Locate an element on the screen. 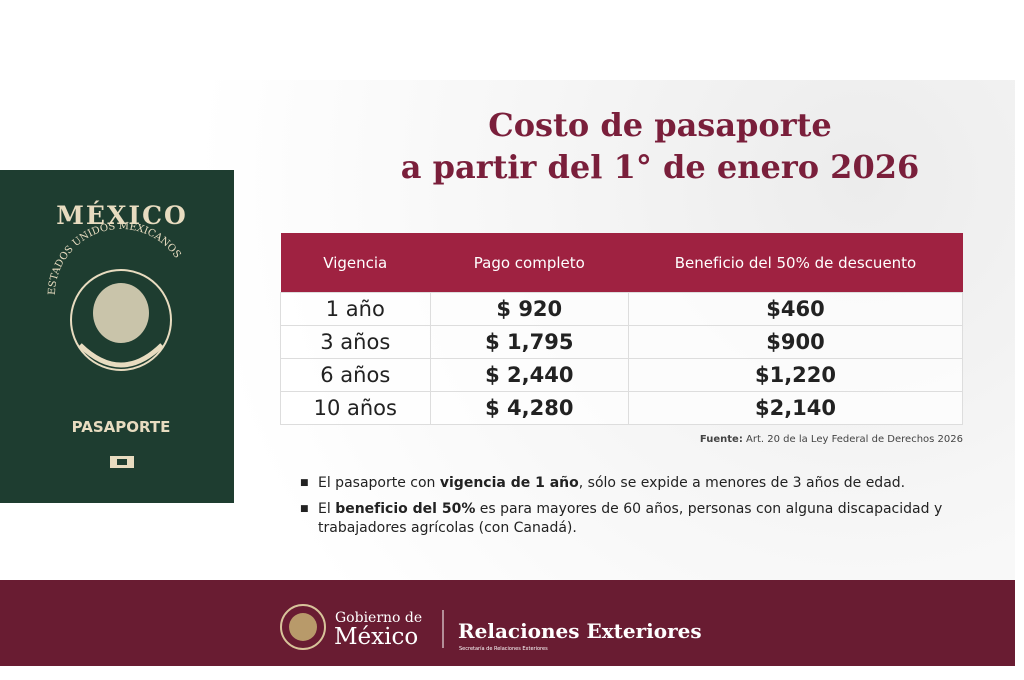 Image resolution: width=1024 pixels, height=680 pixels. seal-eagle is located at coordinates (121, 313).